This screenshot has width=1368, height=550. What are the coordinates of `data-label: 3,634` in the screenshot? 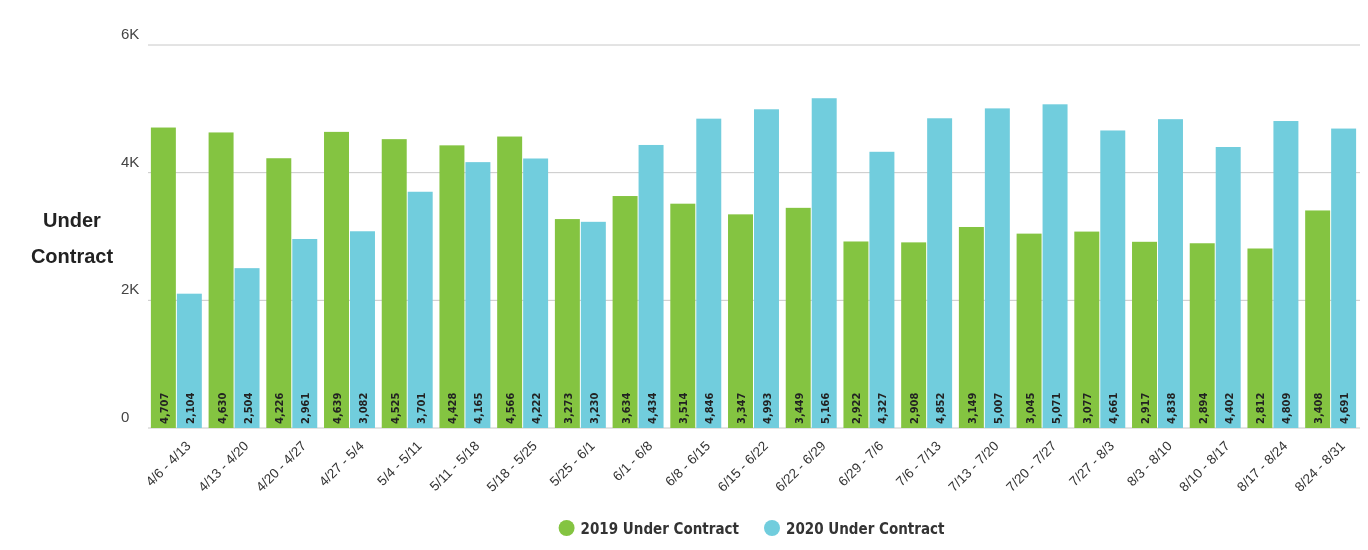 It's located at (626, 408).